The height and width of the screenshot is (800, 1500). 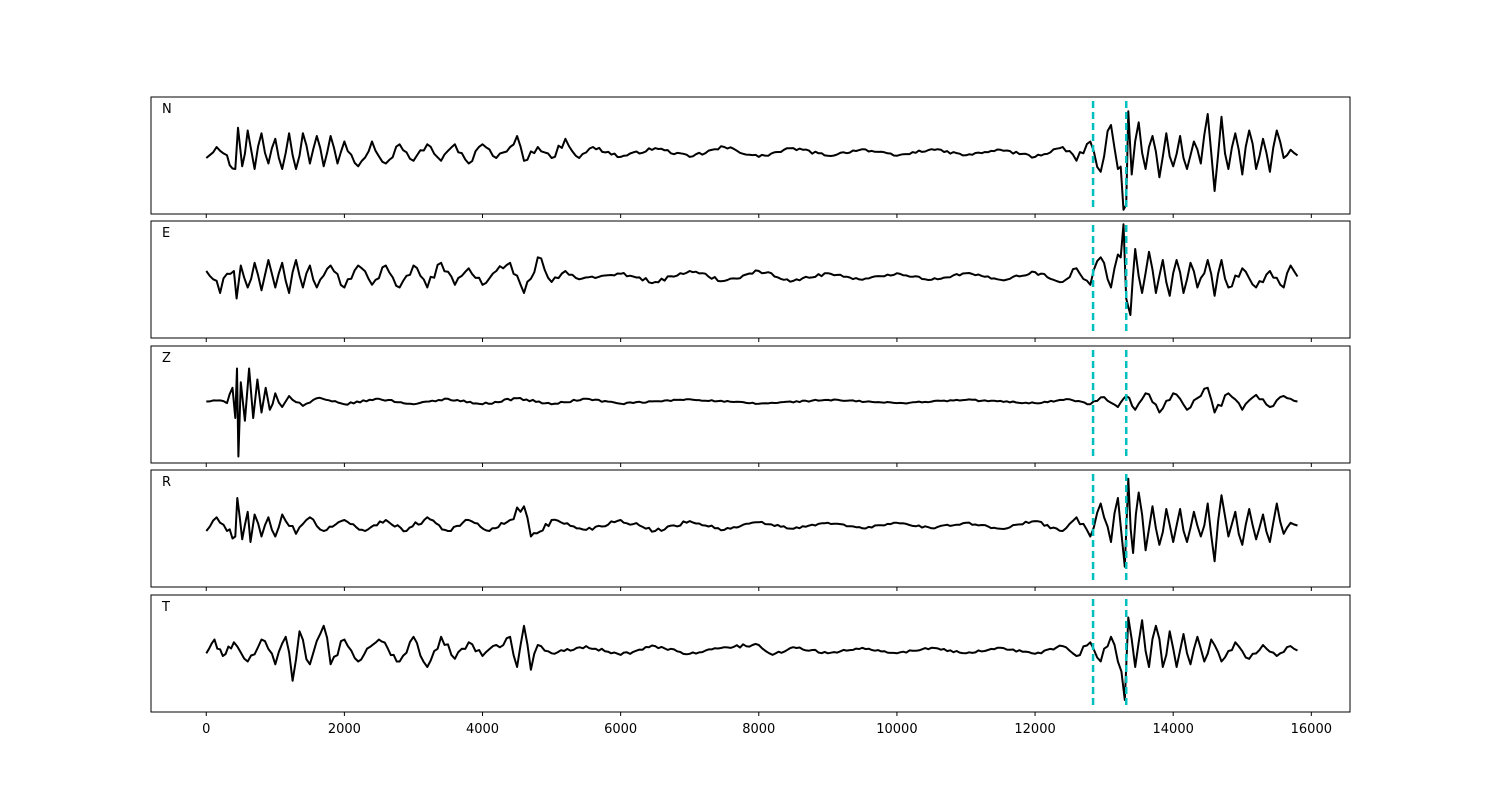 I want to click on panel-R: R, so click(x=750, y=530).